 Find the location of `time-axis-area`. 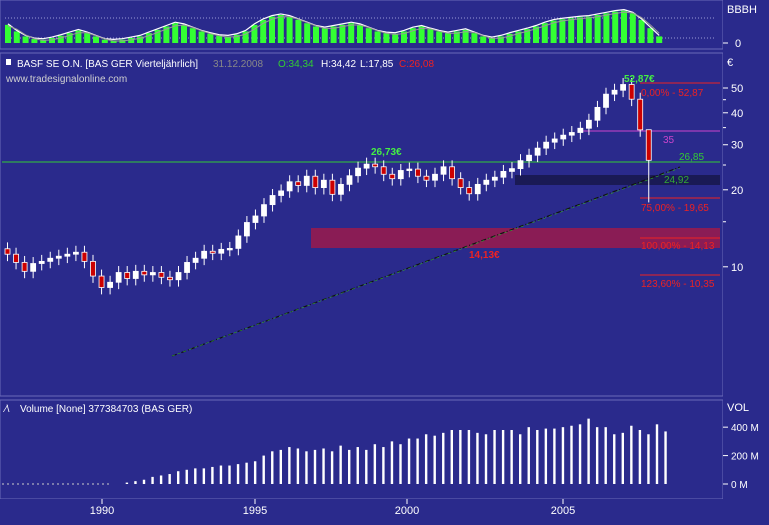

time-axis-area is located at coordinates (361, 509).